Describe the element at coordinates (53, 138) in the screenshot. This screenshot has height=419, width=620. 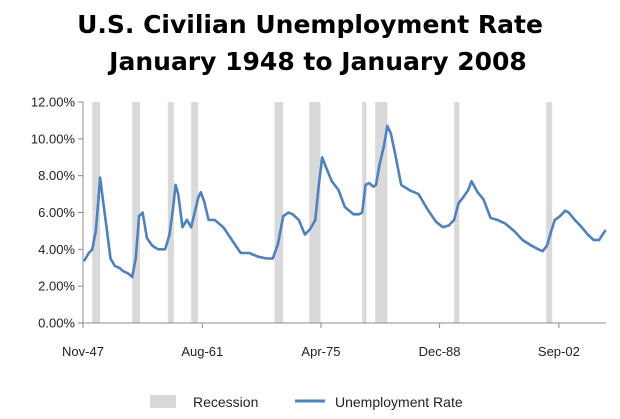
I see `y-tick-label: 10.00%` at that location.